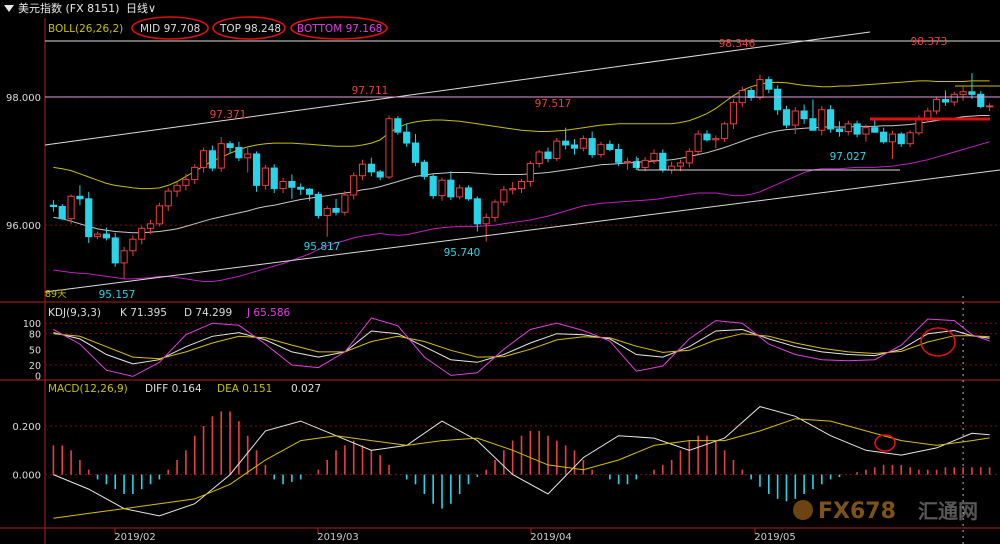  What do you see at coordinates (803, 510) in the screenshot?
I see `watermark-logo-icon` at bounding box center [803, 510].